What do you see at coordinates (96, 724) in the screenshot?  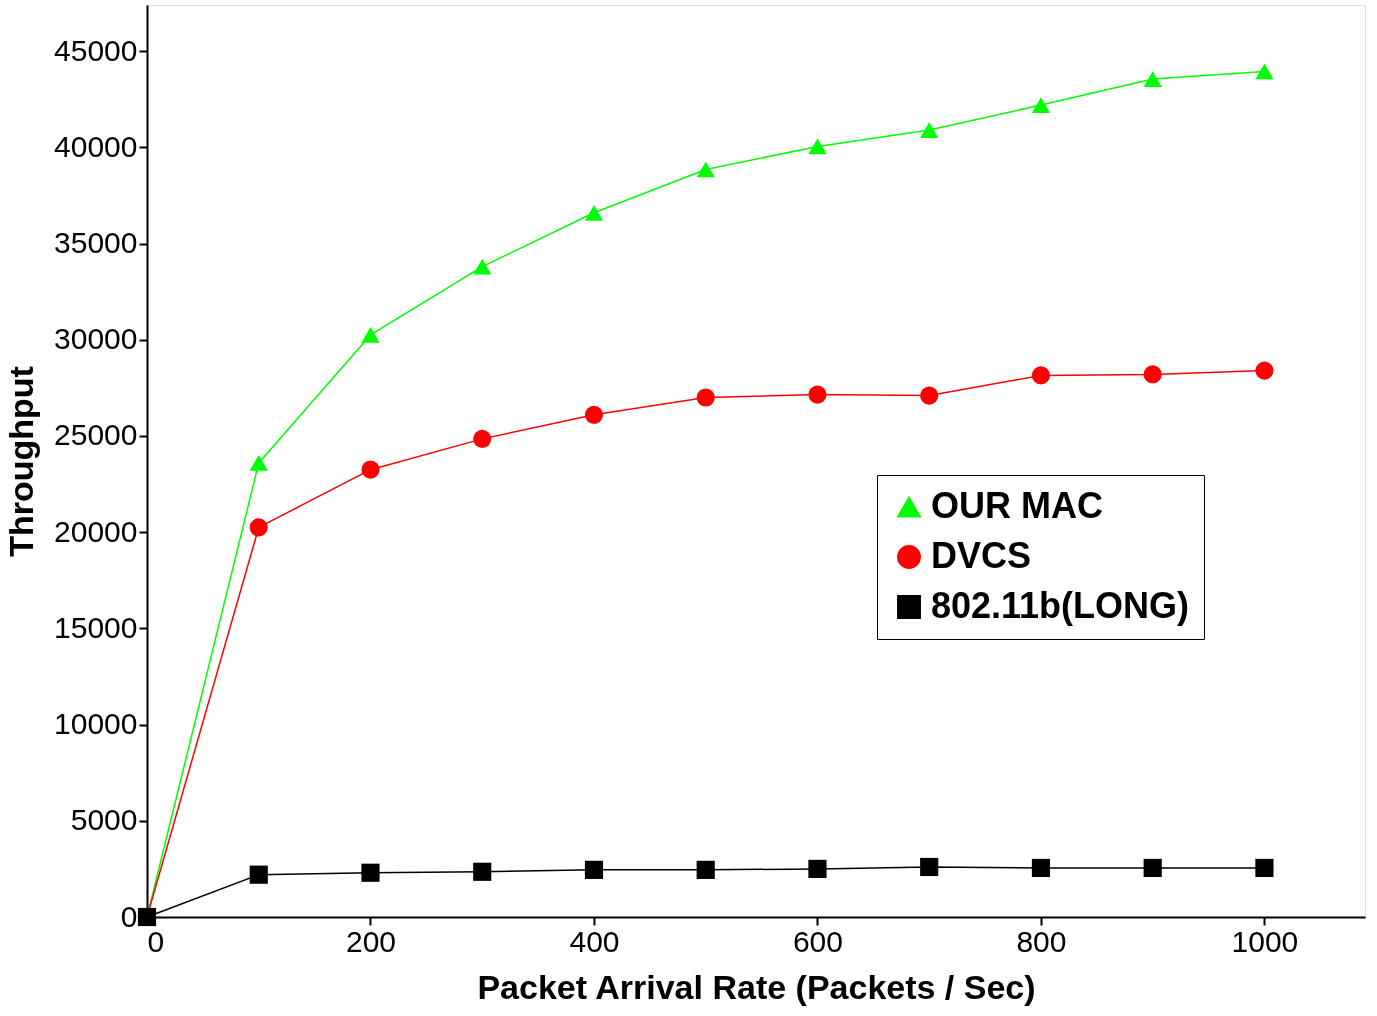 I see `y-tick-label: 10000` at bounding box center [96, 724].